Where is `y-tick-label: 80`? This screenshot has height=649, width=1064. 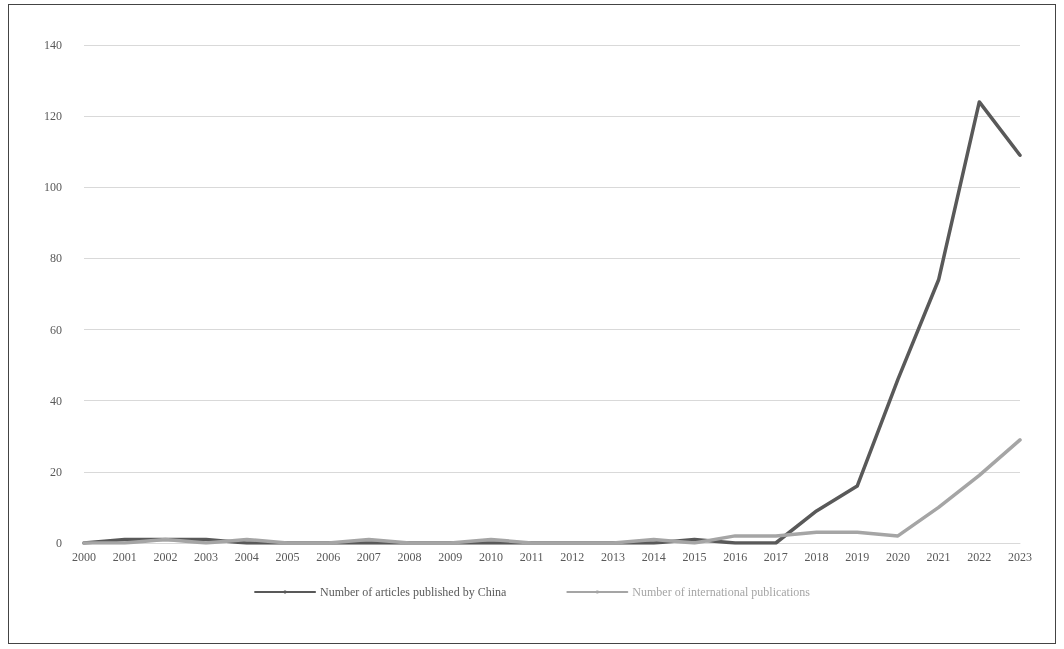
y-tick-label: 80 is located at coordinates (56, 258).